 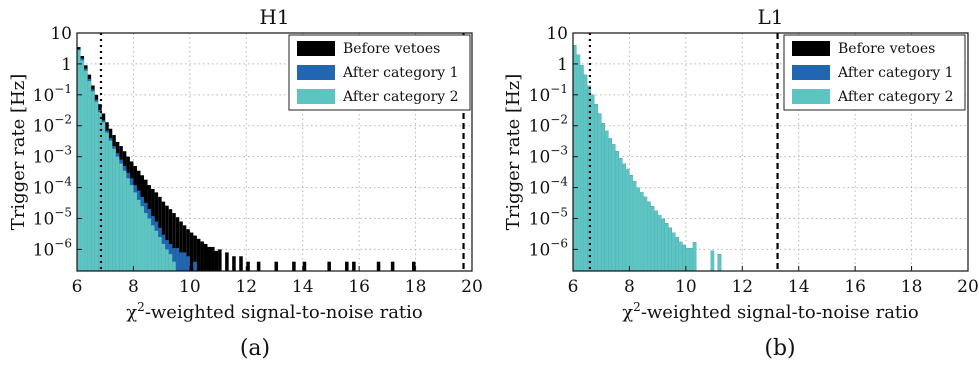 I want to click on y-tick-label: 10⁻², so click(x=548, y=125).